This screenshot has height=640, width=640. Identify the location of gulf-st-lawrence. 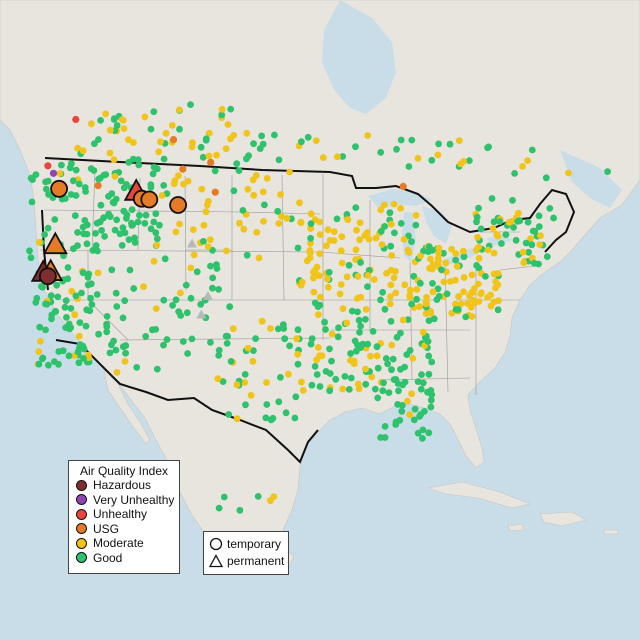
(591, 179).